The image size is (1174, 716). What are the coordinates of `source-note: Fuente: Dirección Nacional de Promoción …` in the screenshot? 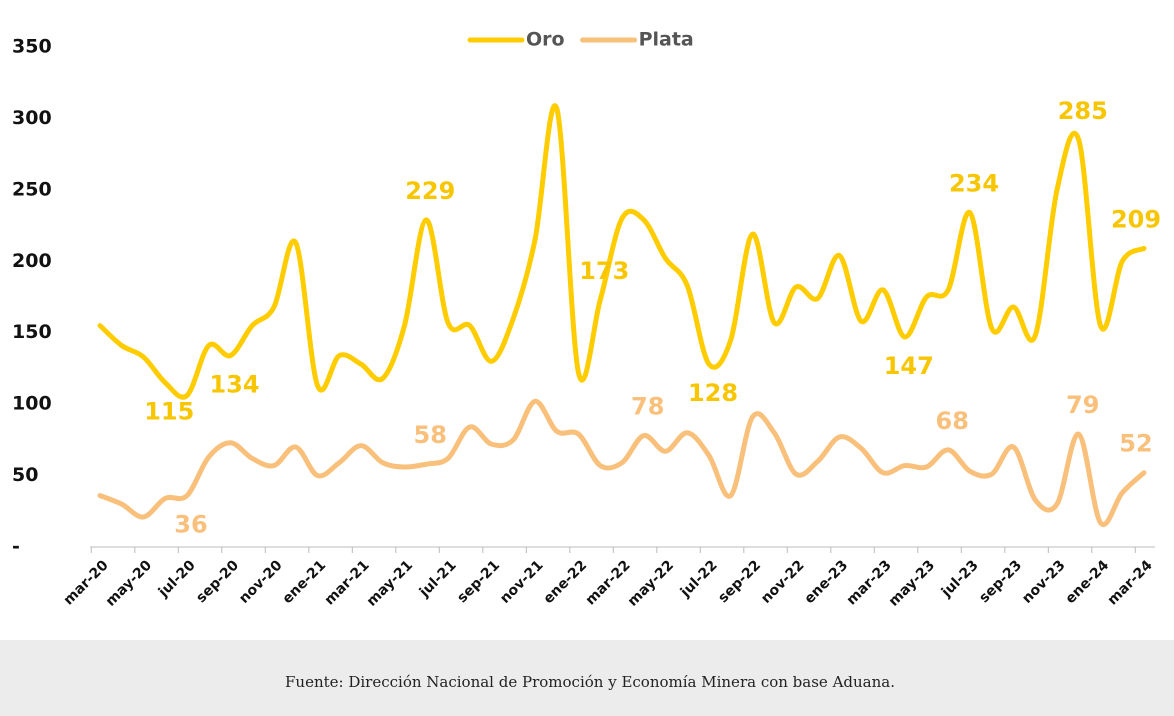 It's located at (590, 682).